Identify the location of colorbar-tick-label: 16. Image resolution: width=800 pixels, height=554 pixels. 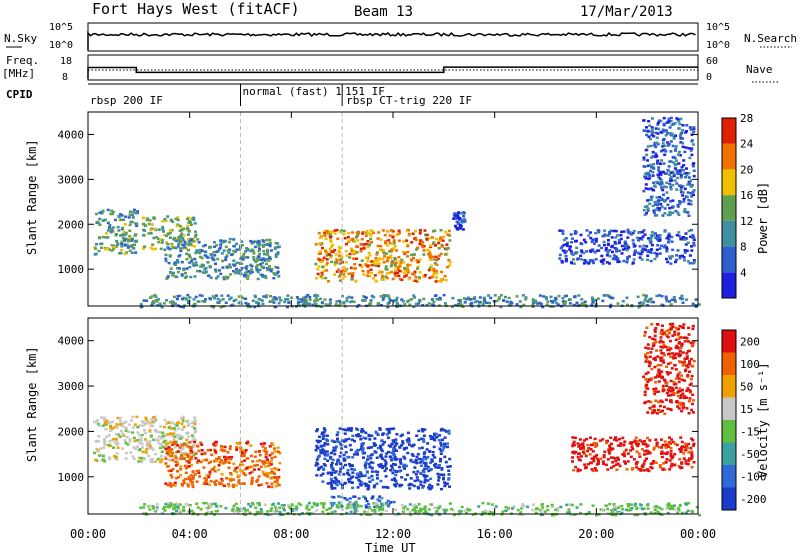
(746, 195).